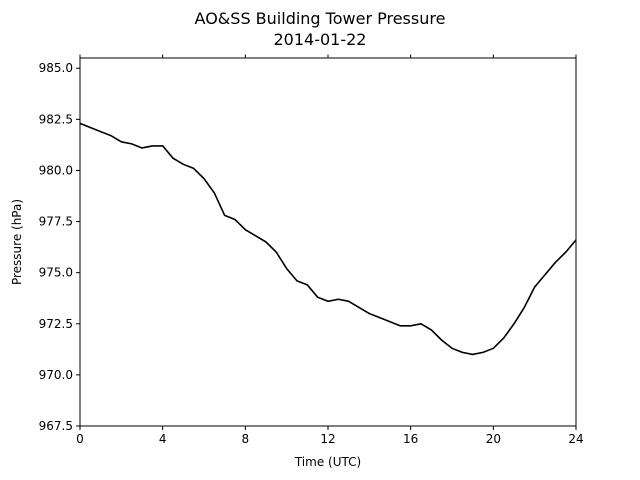  What do you see at coordinates (320, 39) in the screenshot?
I see `chart-subtitle: 2014-01-22` at bounding box center [320, 39].